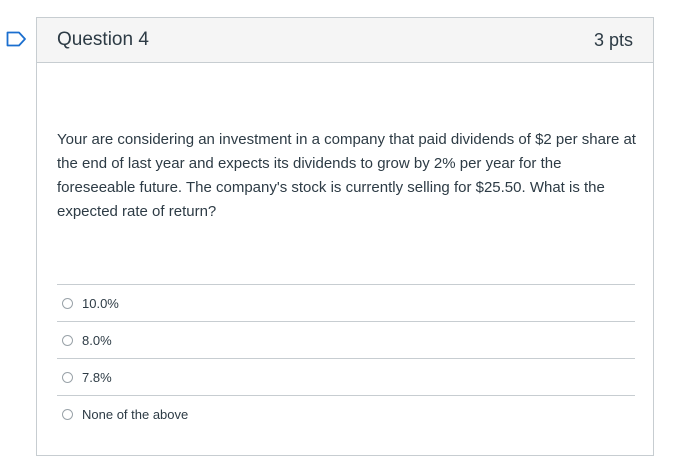 The image size is (680, 474). I want to click on flag-question-icon, so click(16, 39).